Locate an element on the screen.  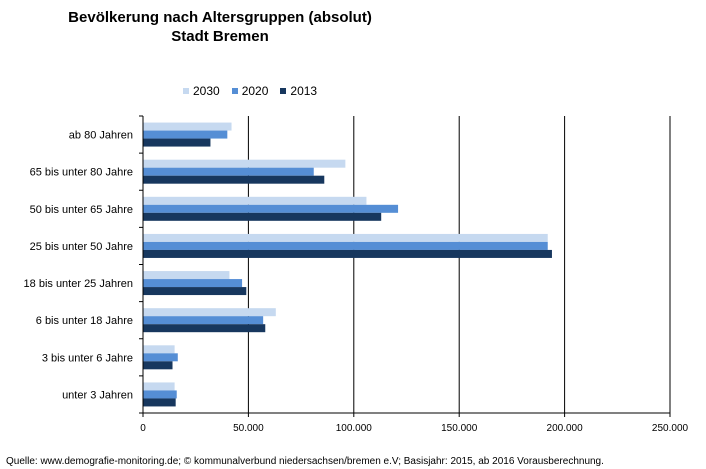
category-label: 6 bis unter 18 Jahre is located at coordinates (84, 321).